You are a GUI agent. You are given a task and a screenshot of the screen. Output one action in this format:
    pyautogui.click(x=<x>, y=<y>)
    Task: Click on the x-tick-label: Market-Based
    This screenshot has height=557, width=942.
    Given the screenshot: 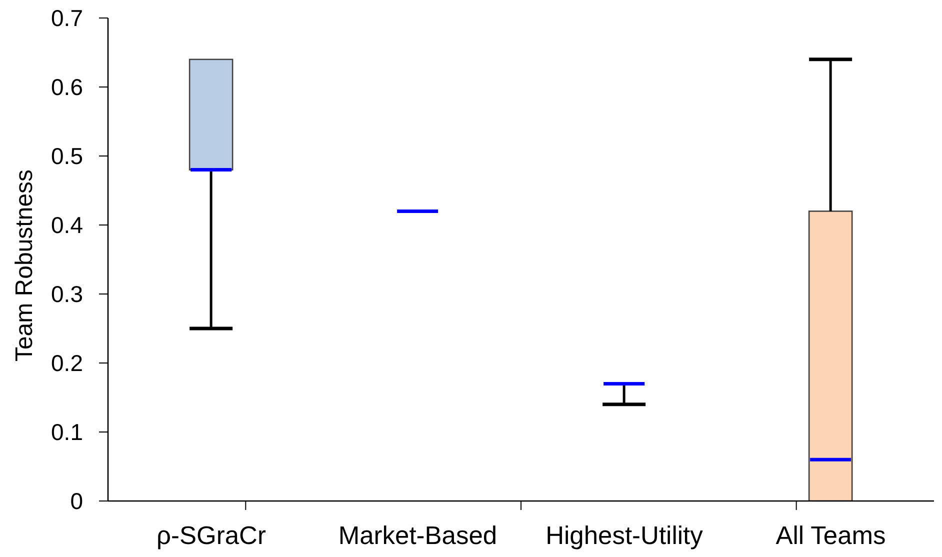 What is the action you would take?
    pyautogui.click(x=418, y=536)
    